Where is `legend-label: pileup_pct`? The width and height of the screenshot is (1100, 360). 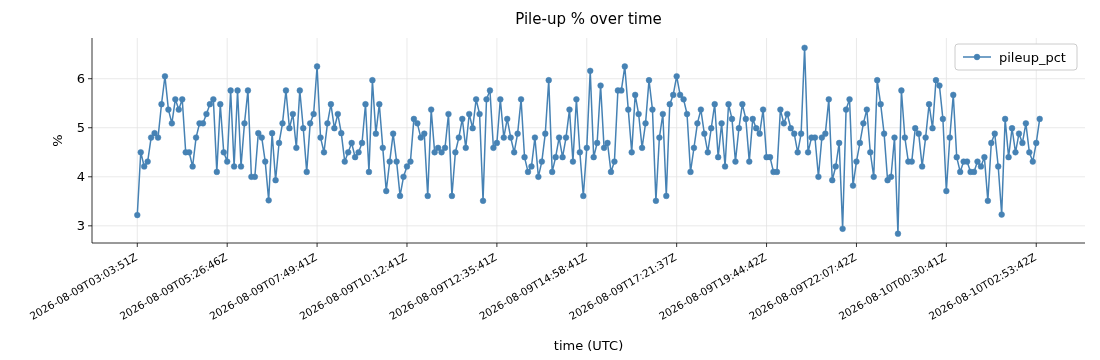
legend-label: pileup_pct is located at coordinates (1032, 57).